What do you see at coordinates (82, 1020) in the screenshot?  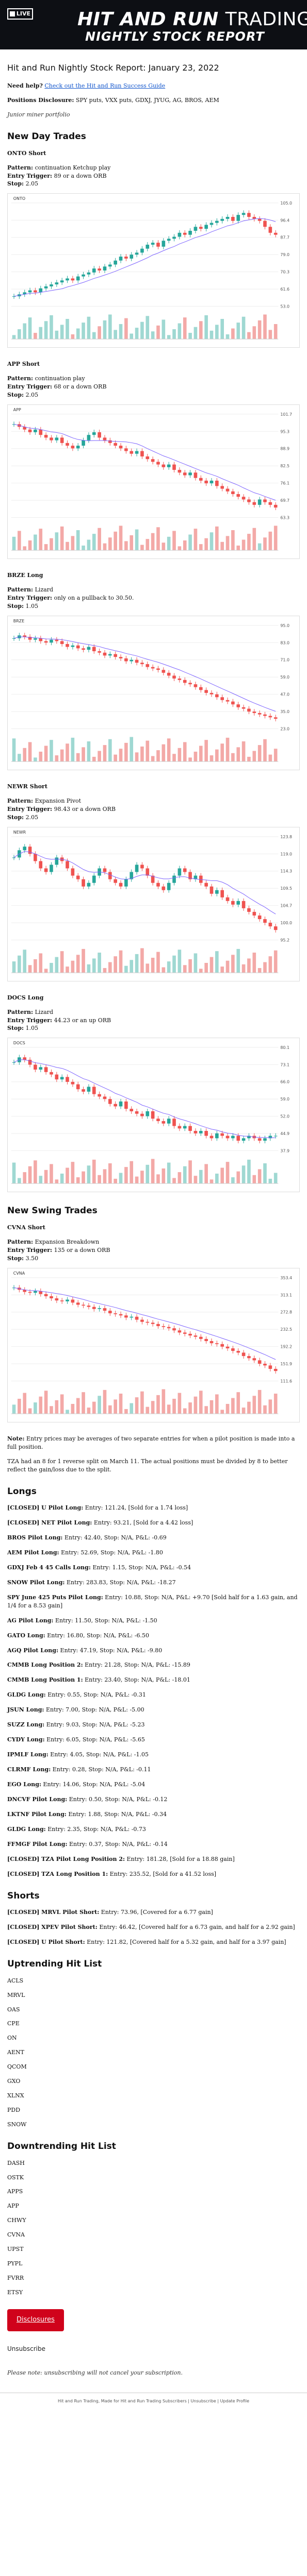 I see `trade-entry-value: 44.23 or an up ORB` at bounding box center [82, 1020].